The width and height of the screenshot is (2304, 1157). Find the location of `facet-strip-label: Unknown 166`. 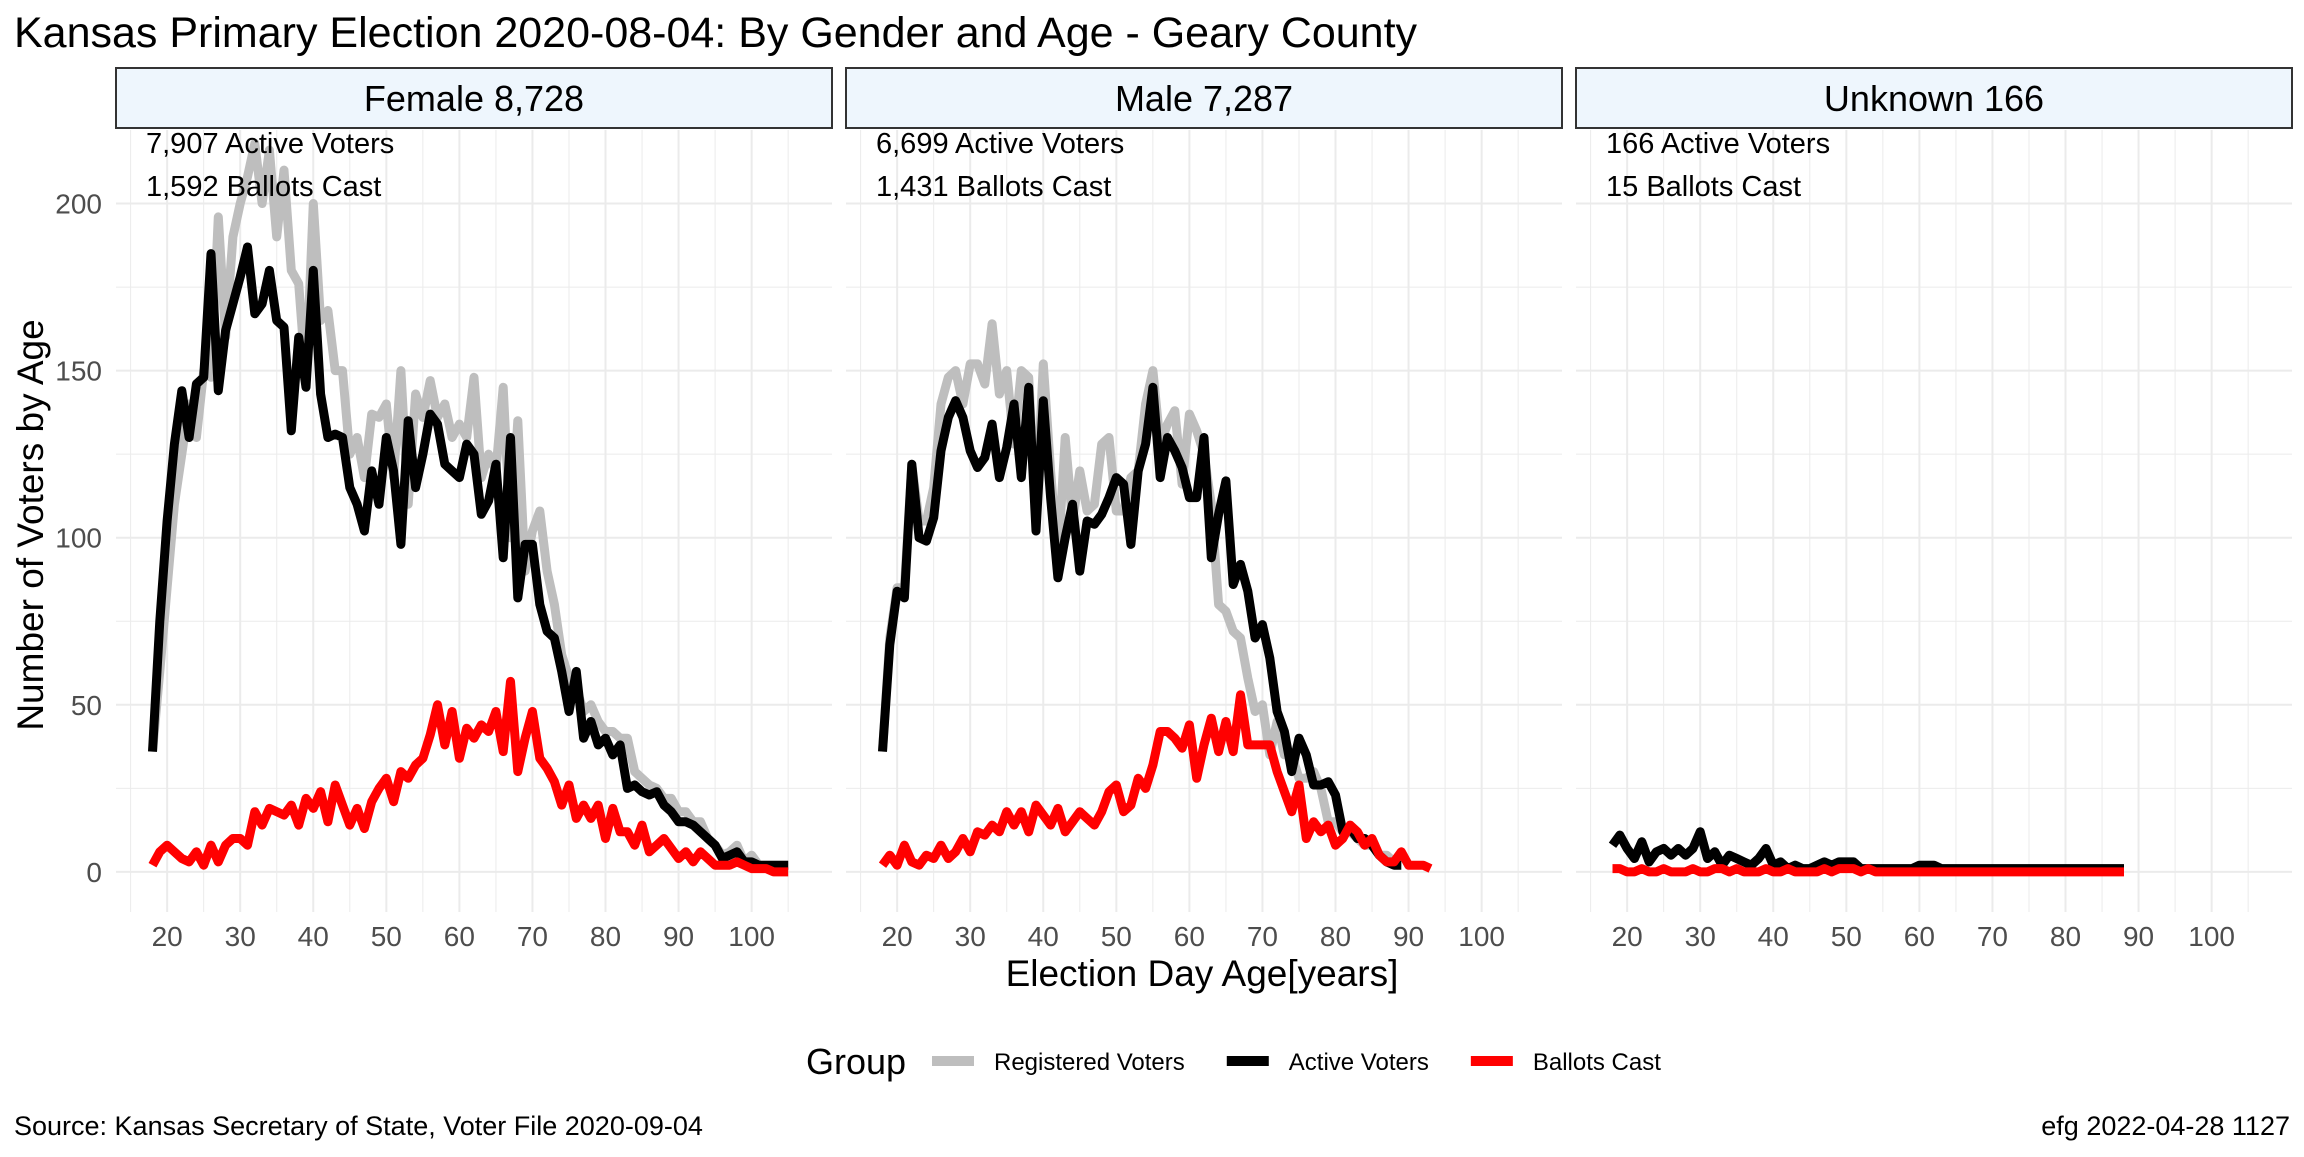

facet-strip-label: Unknown 166 is located at coordinates (1934, 98).